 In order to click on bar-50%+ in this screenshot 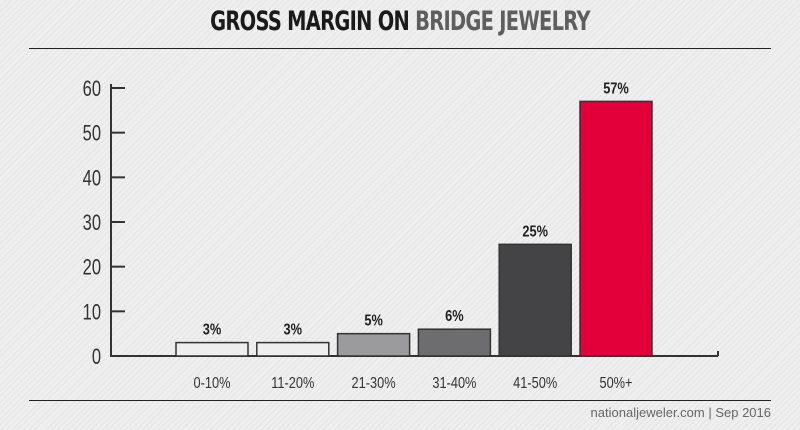, I will do `click(616, 228)`.